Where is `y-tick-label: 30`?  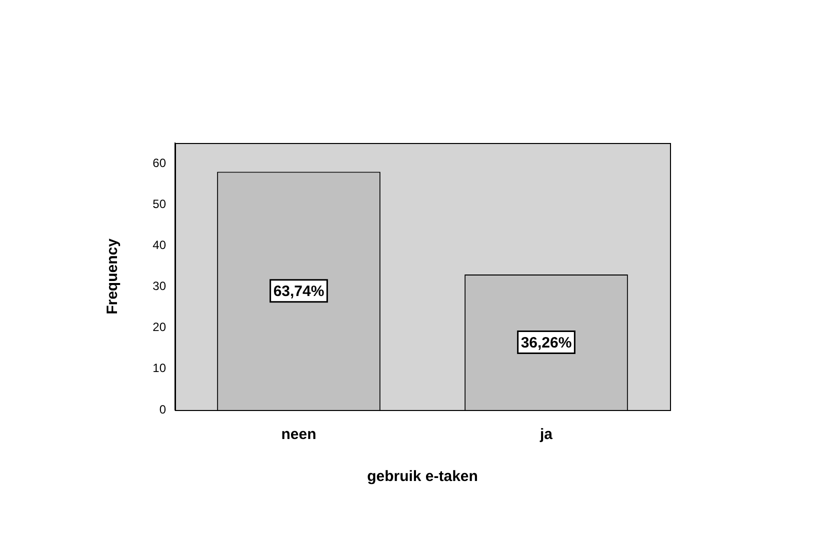 y-tick-label: 30 is located at coordinates (159, 286).